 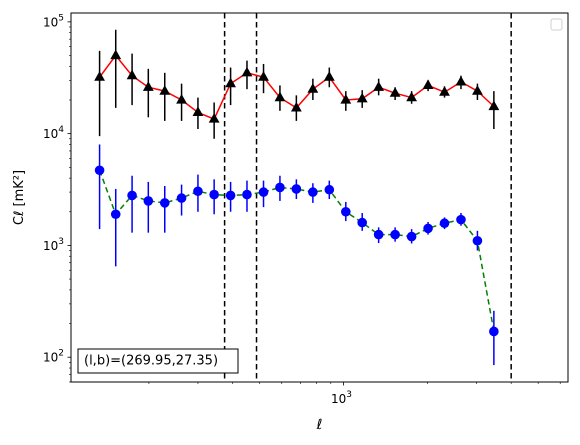 I want to click on y-tick-label: 10³, so click(x=53, y=245).